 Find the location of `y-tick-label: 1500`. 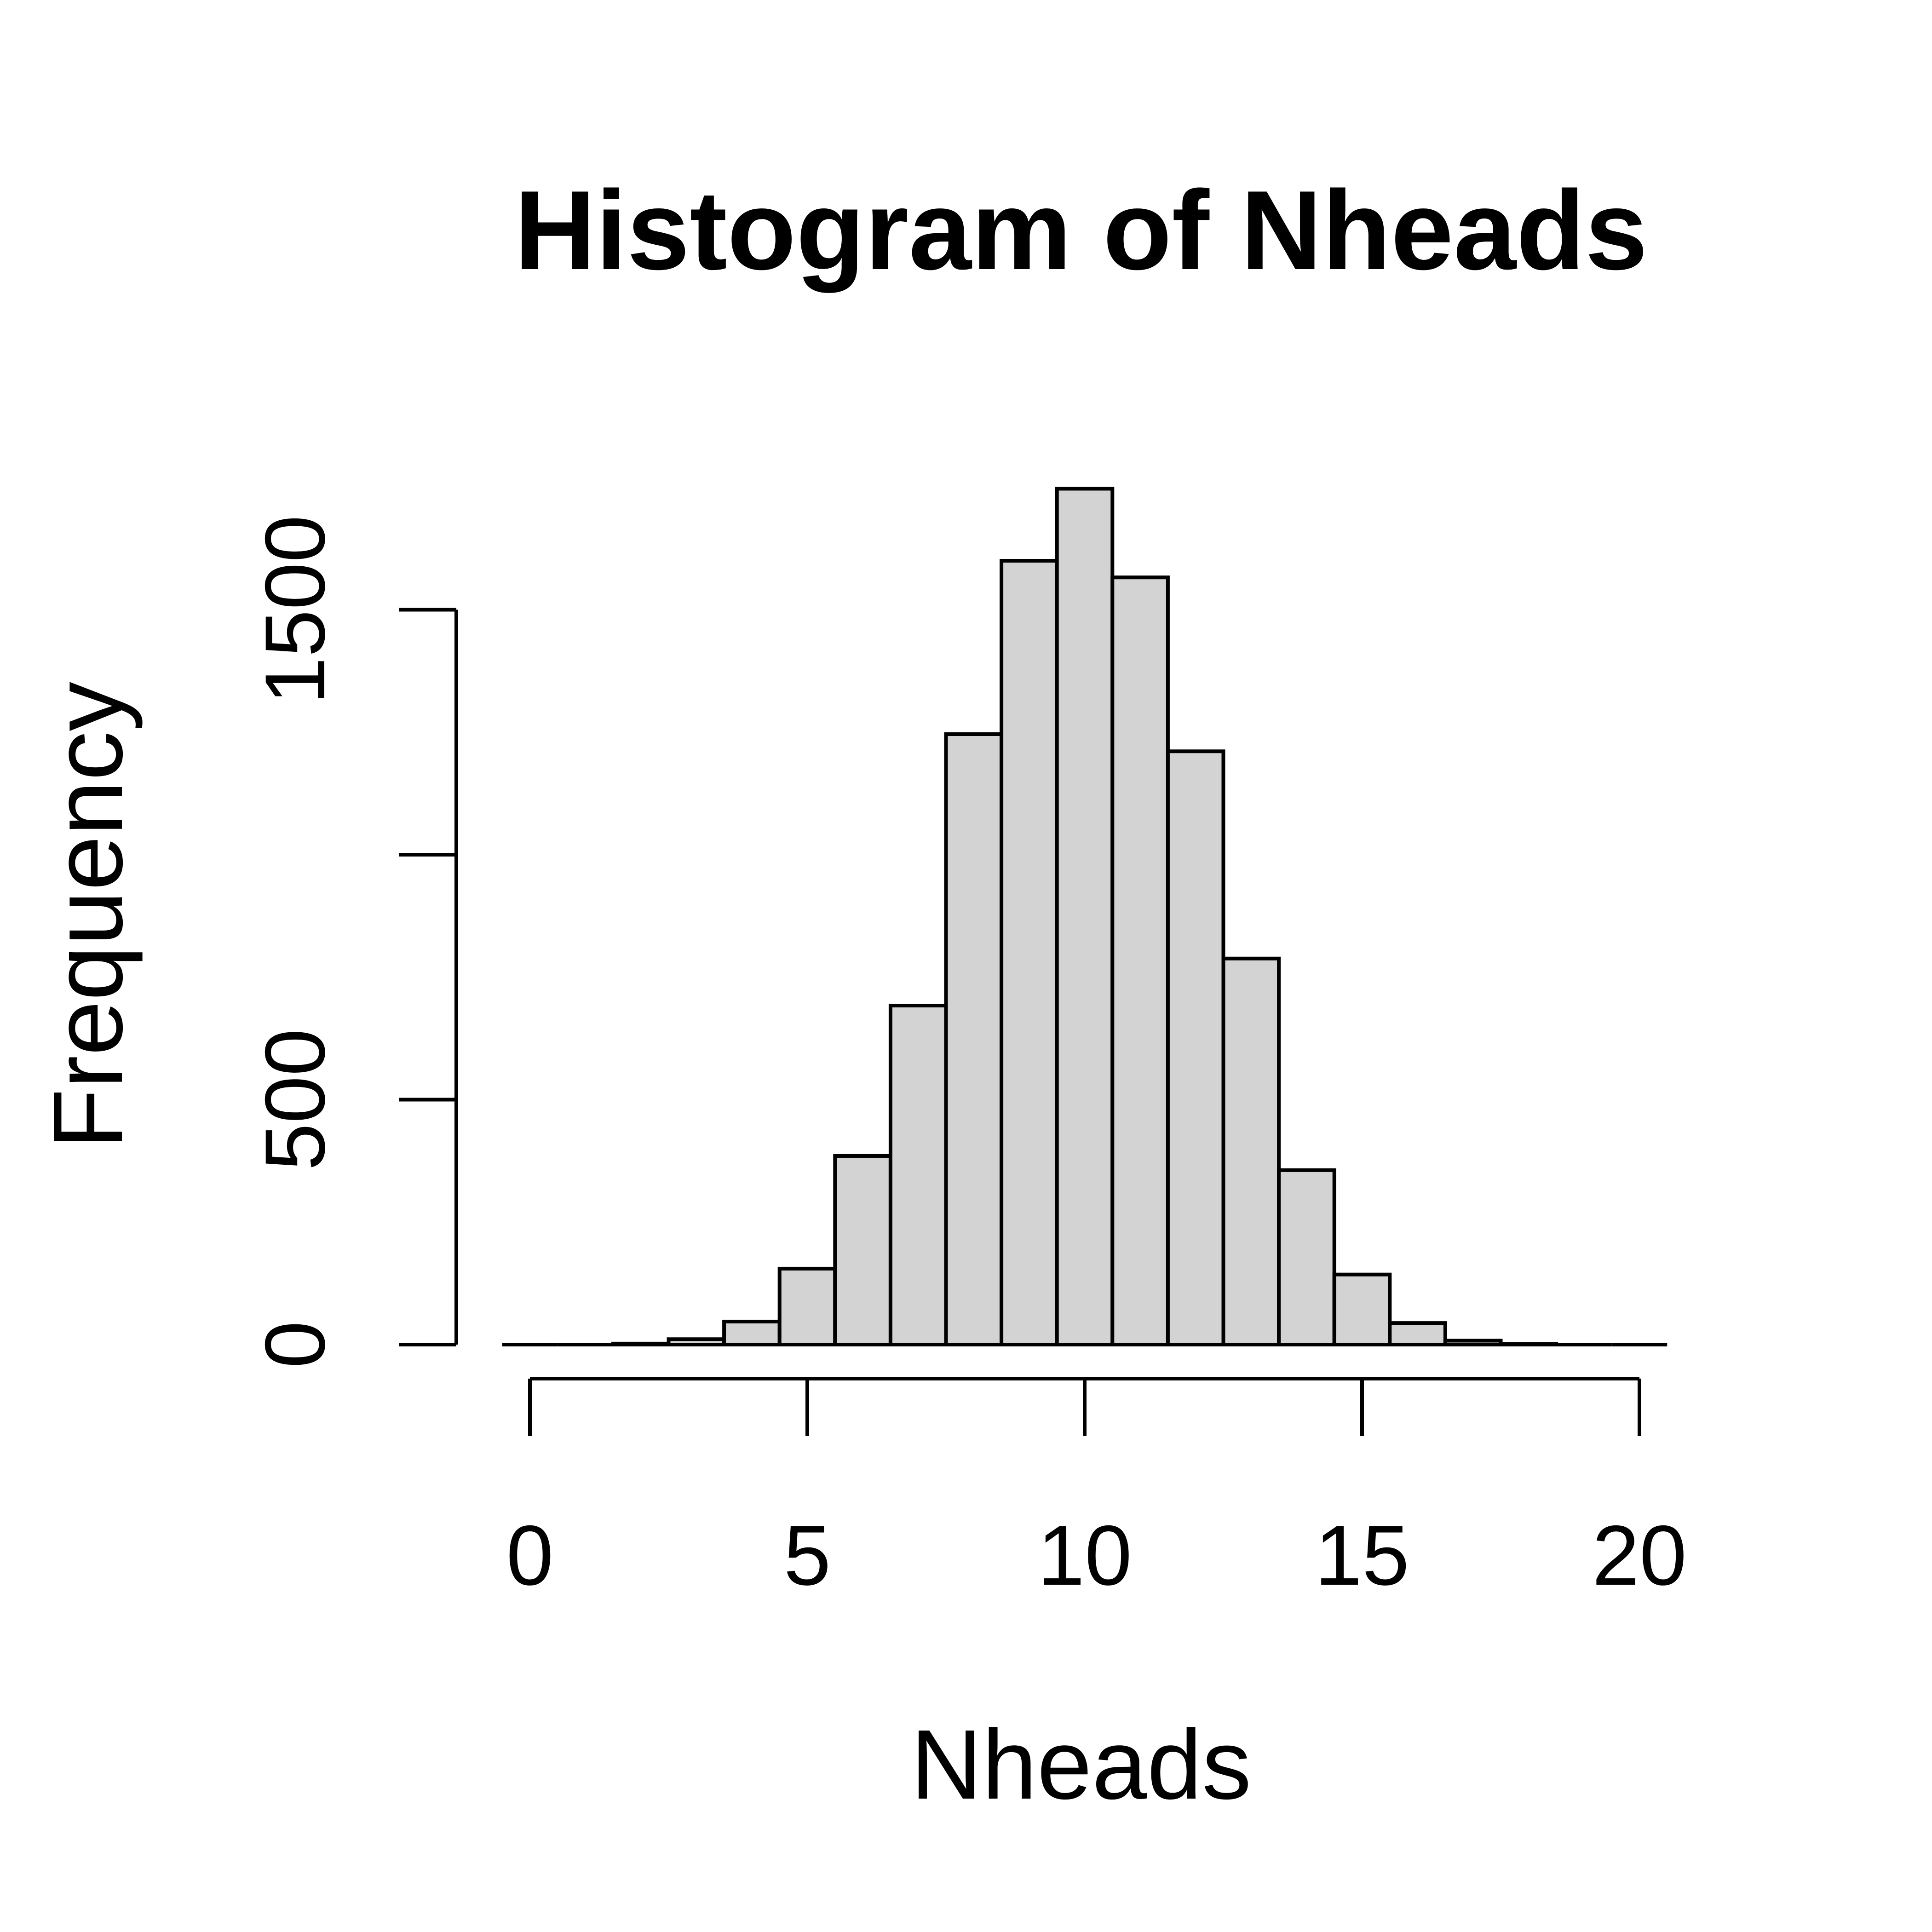

y-tick-label: 1500 is located at coordinates (295, 610).